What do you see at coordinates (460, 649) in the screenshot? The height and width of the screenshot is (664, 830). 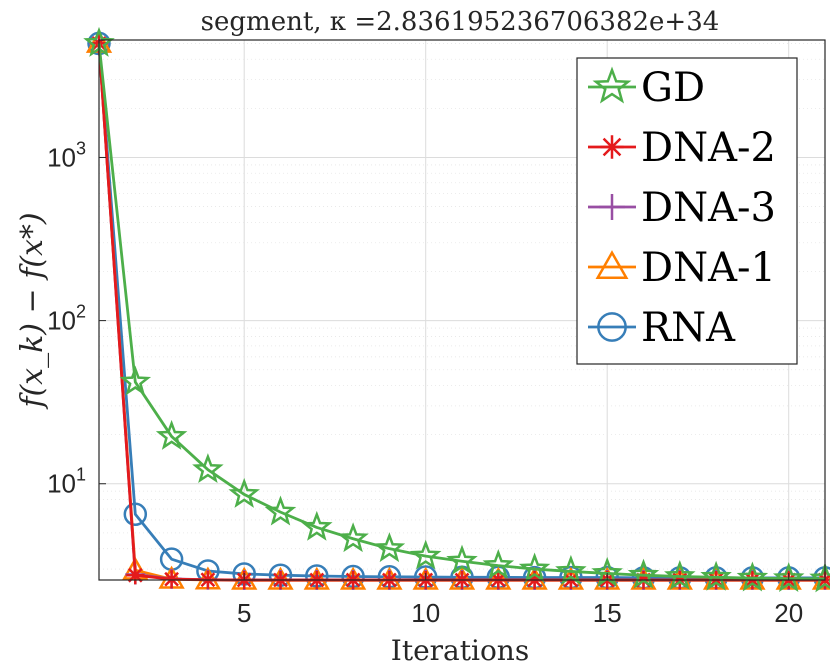 I see `x-axis-label: Iterations` at bounding box center [460, 649].